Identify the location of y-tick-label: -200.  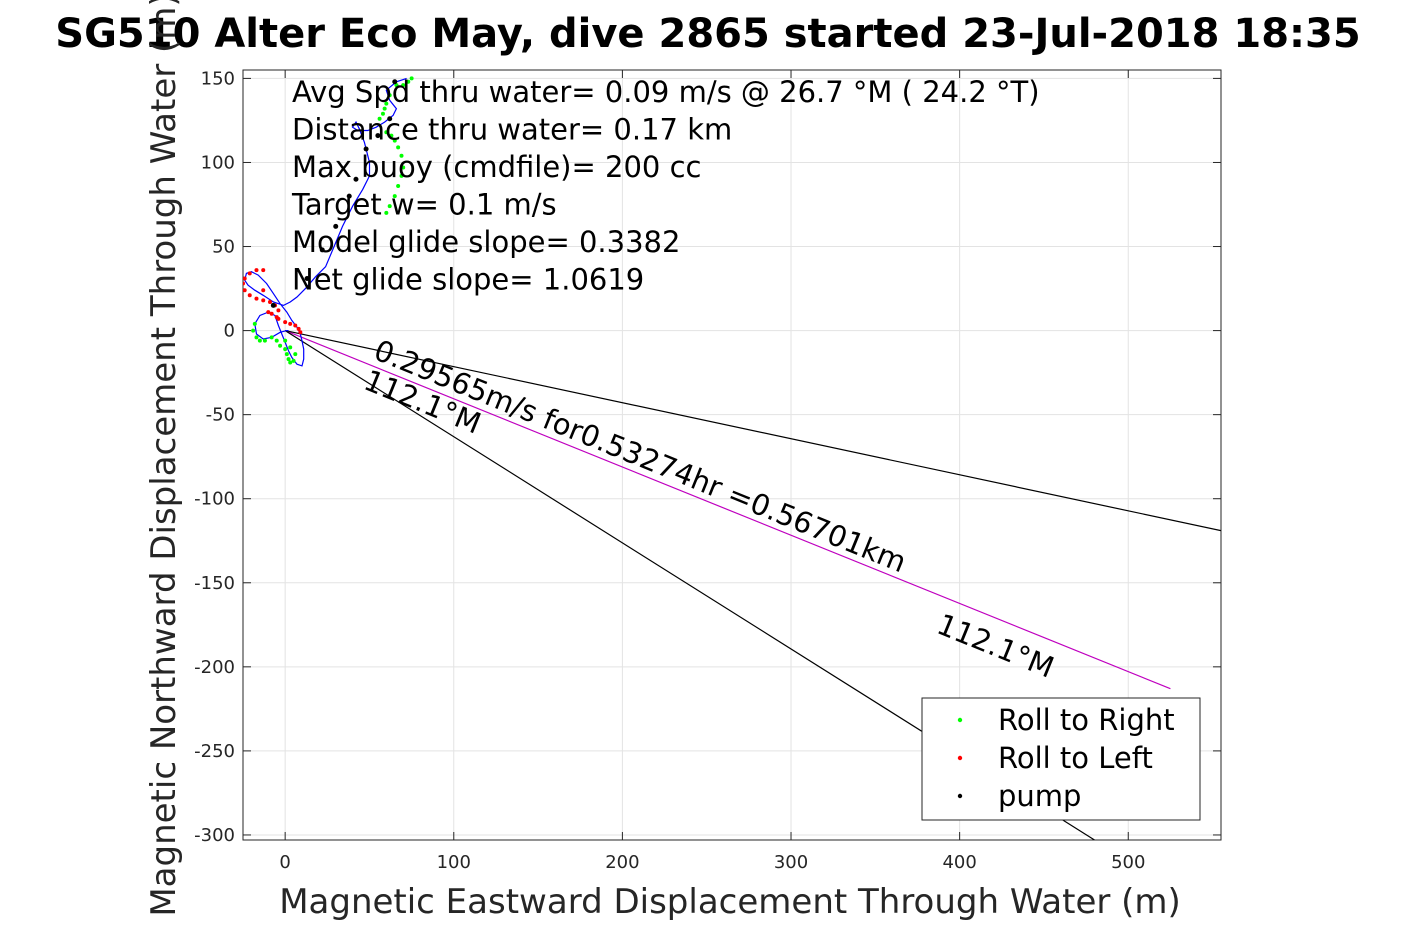
(214, 667).